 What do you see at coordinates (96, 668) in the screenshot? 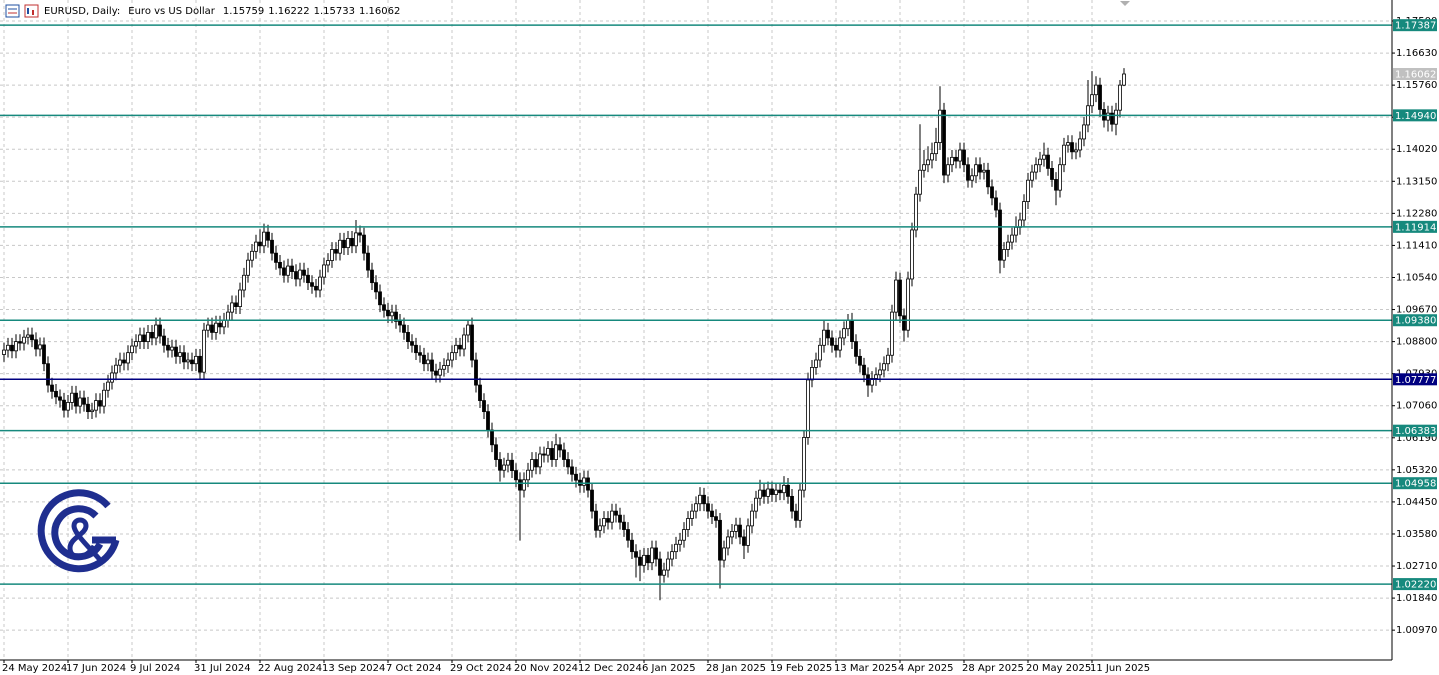
I see `x-tick-label: 17 Jun 2024` at bounding box center [96, 668].